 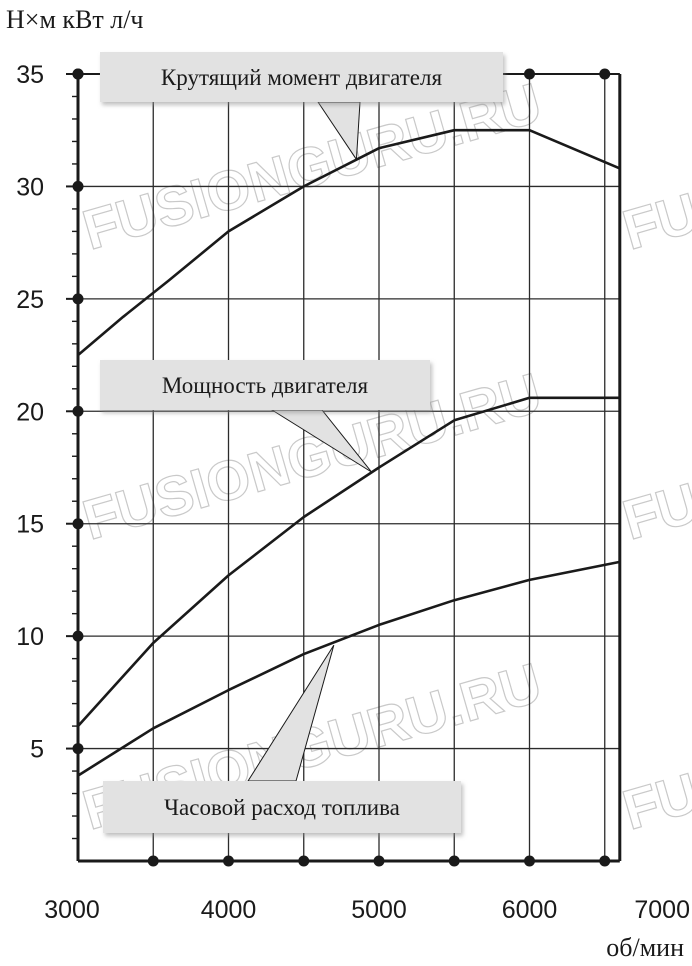 What do you see at coordinates (30, 637) in the screenshot?
I see `y-tick-label: 10` at bounding box center [30, 637].